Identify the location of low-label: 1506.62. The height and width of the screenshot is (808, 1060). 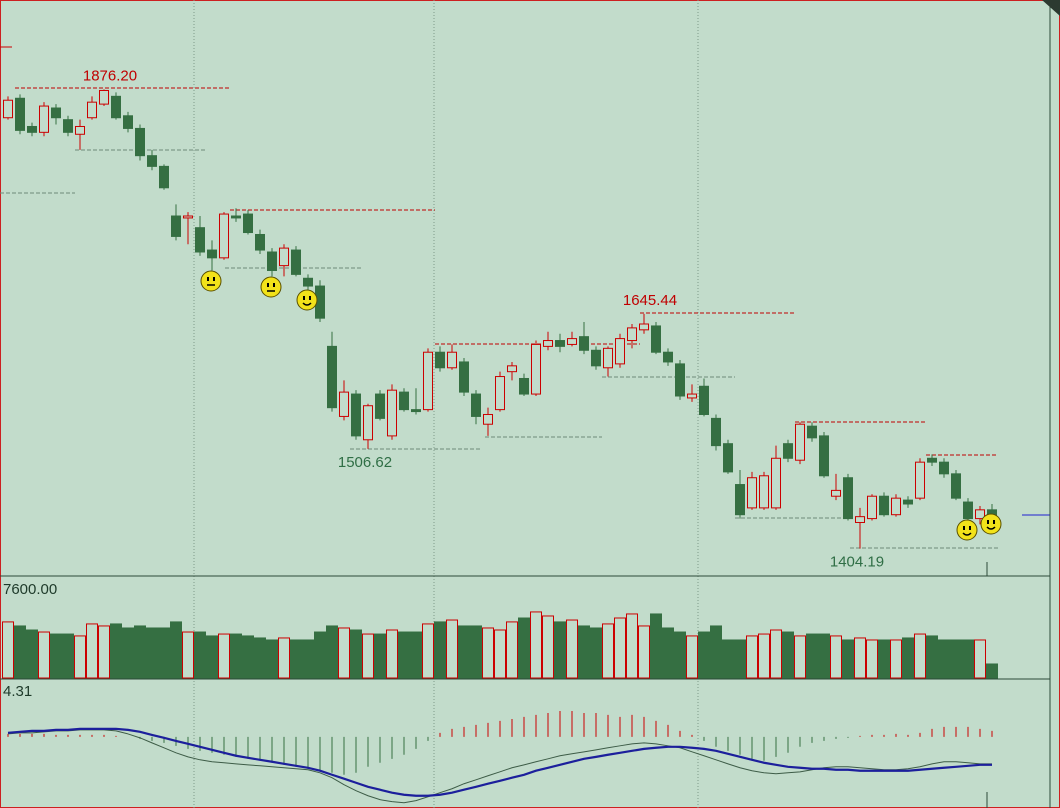
(365, 462).